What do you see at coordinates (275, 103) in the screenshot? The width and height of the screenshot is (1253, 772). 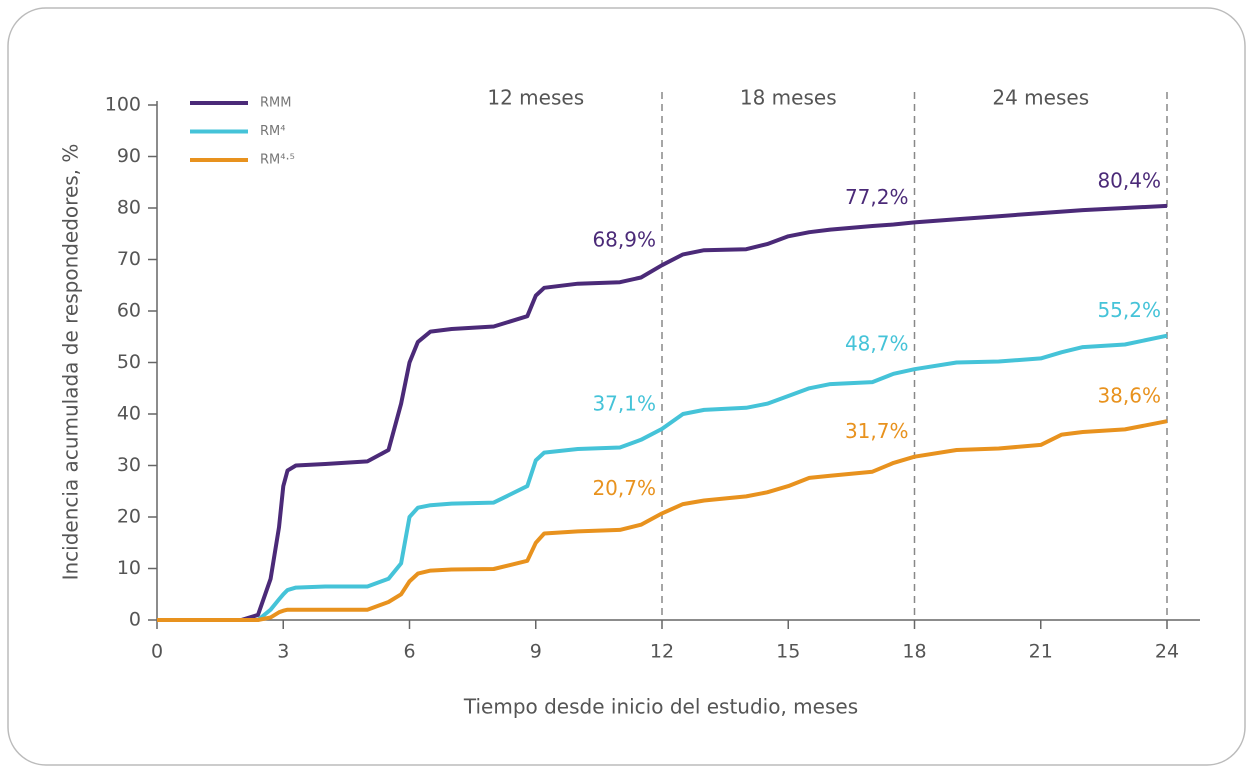 I see `legend-label: RMM` at bounding box center [275, 103].